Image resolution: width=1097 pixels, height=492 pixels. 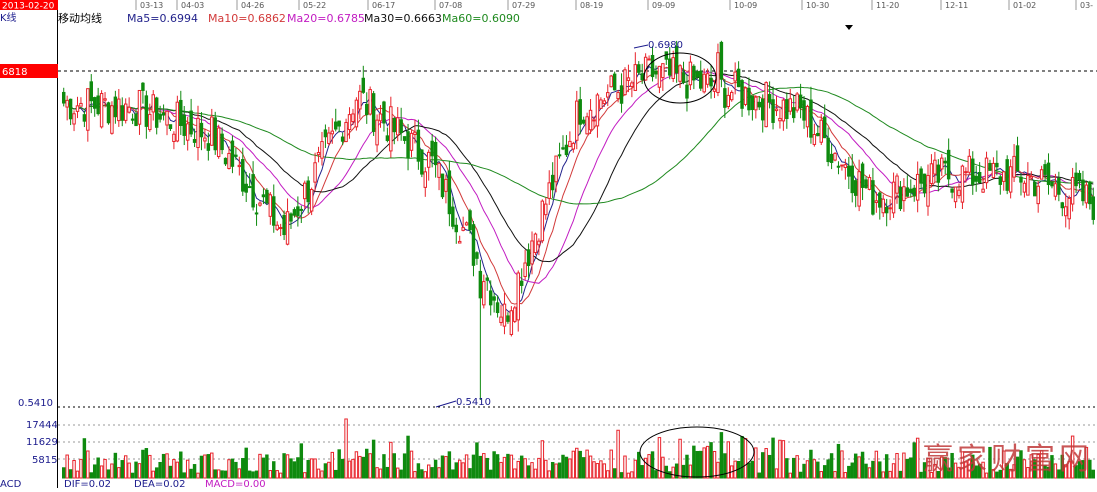 I want to click on collapse-arrow-icon, so click(x=849, y=27).